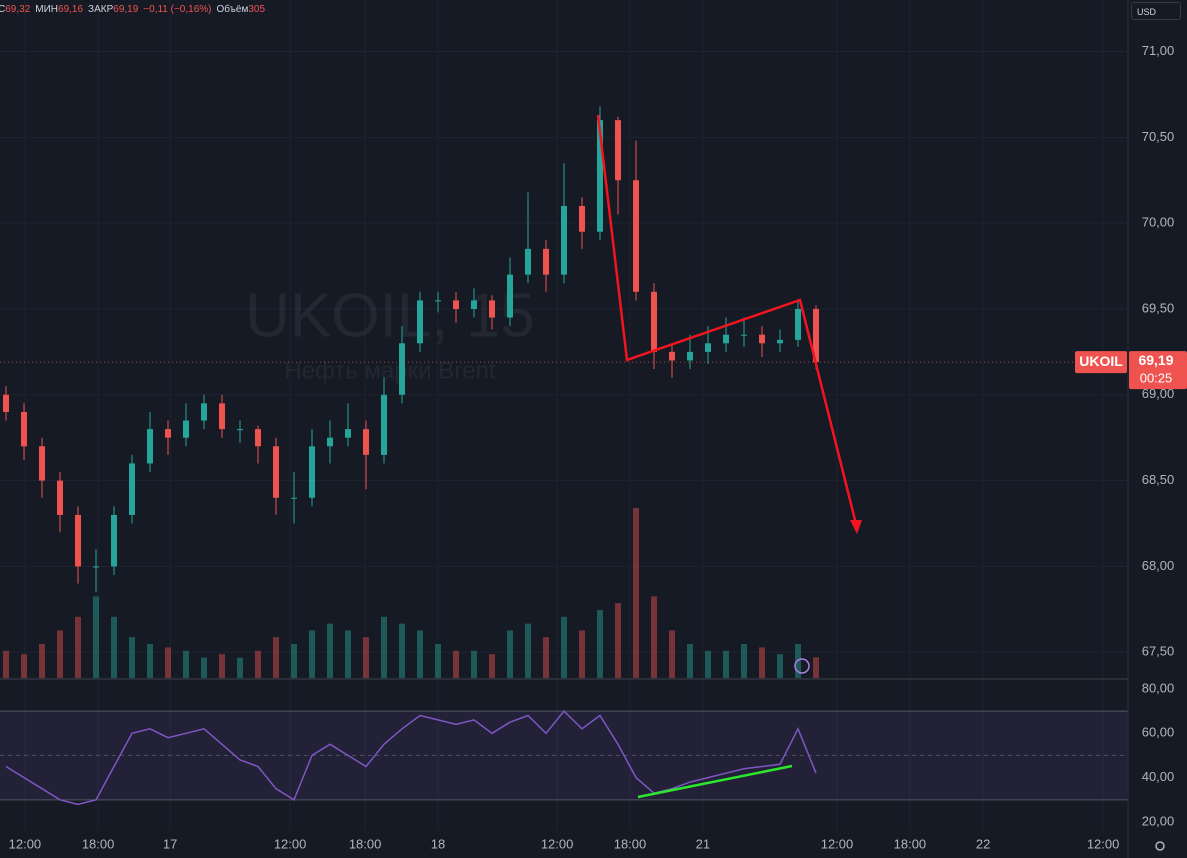  What do you see at coordinates (3, 9) in the screenshot?
I see `legend-label: С` at bounding box center [3, 9].